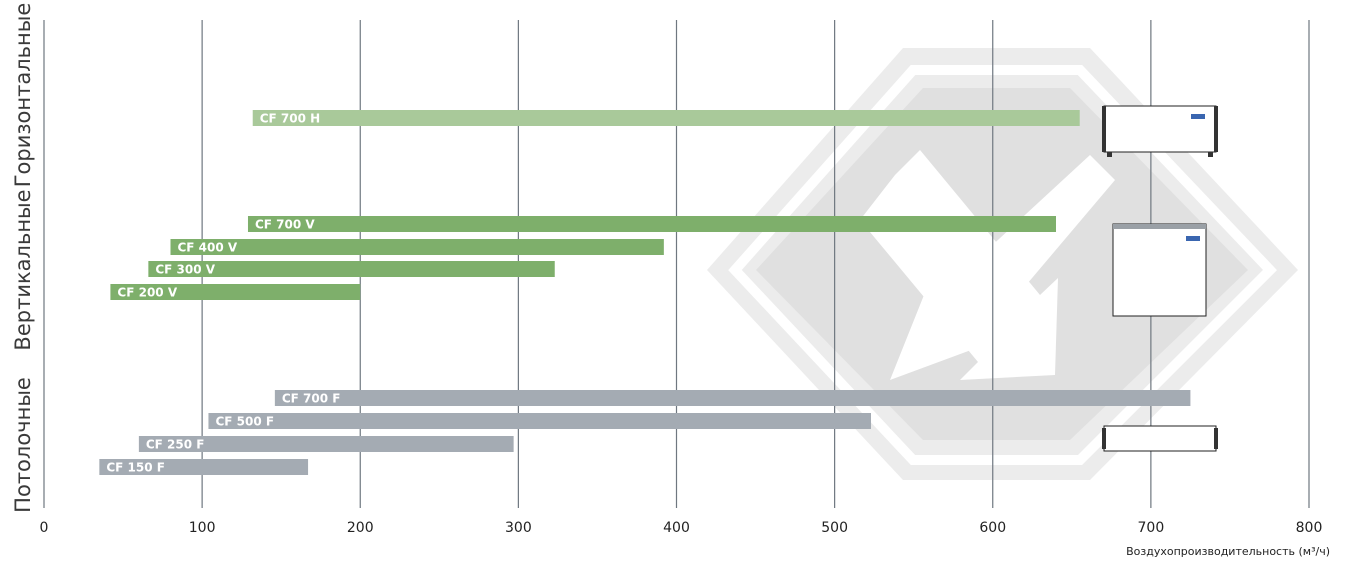 The height and width of the screenshot is (564, 1345). What do you see at coordinates (135, 468) in the screenshot?
I see `bar-label: CF 150 F` at bounding box center [135, 468].